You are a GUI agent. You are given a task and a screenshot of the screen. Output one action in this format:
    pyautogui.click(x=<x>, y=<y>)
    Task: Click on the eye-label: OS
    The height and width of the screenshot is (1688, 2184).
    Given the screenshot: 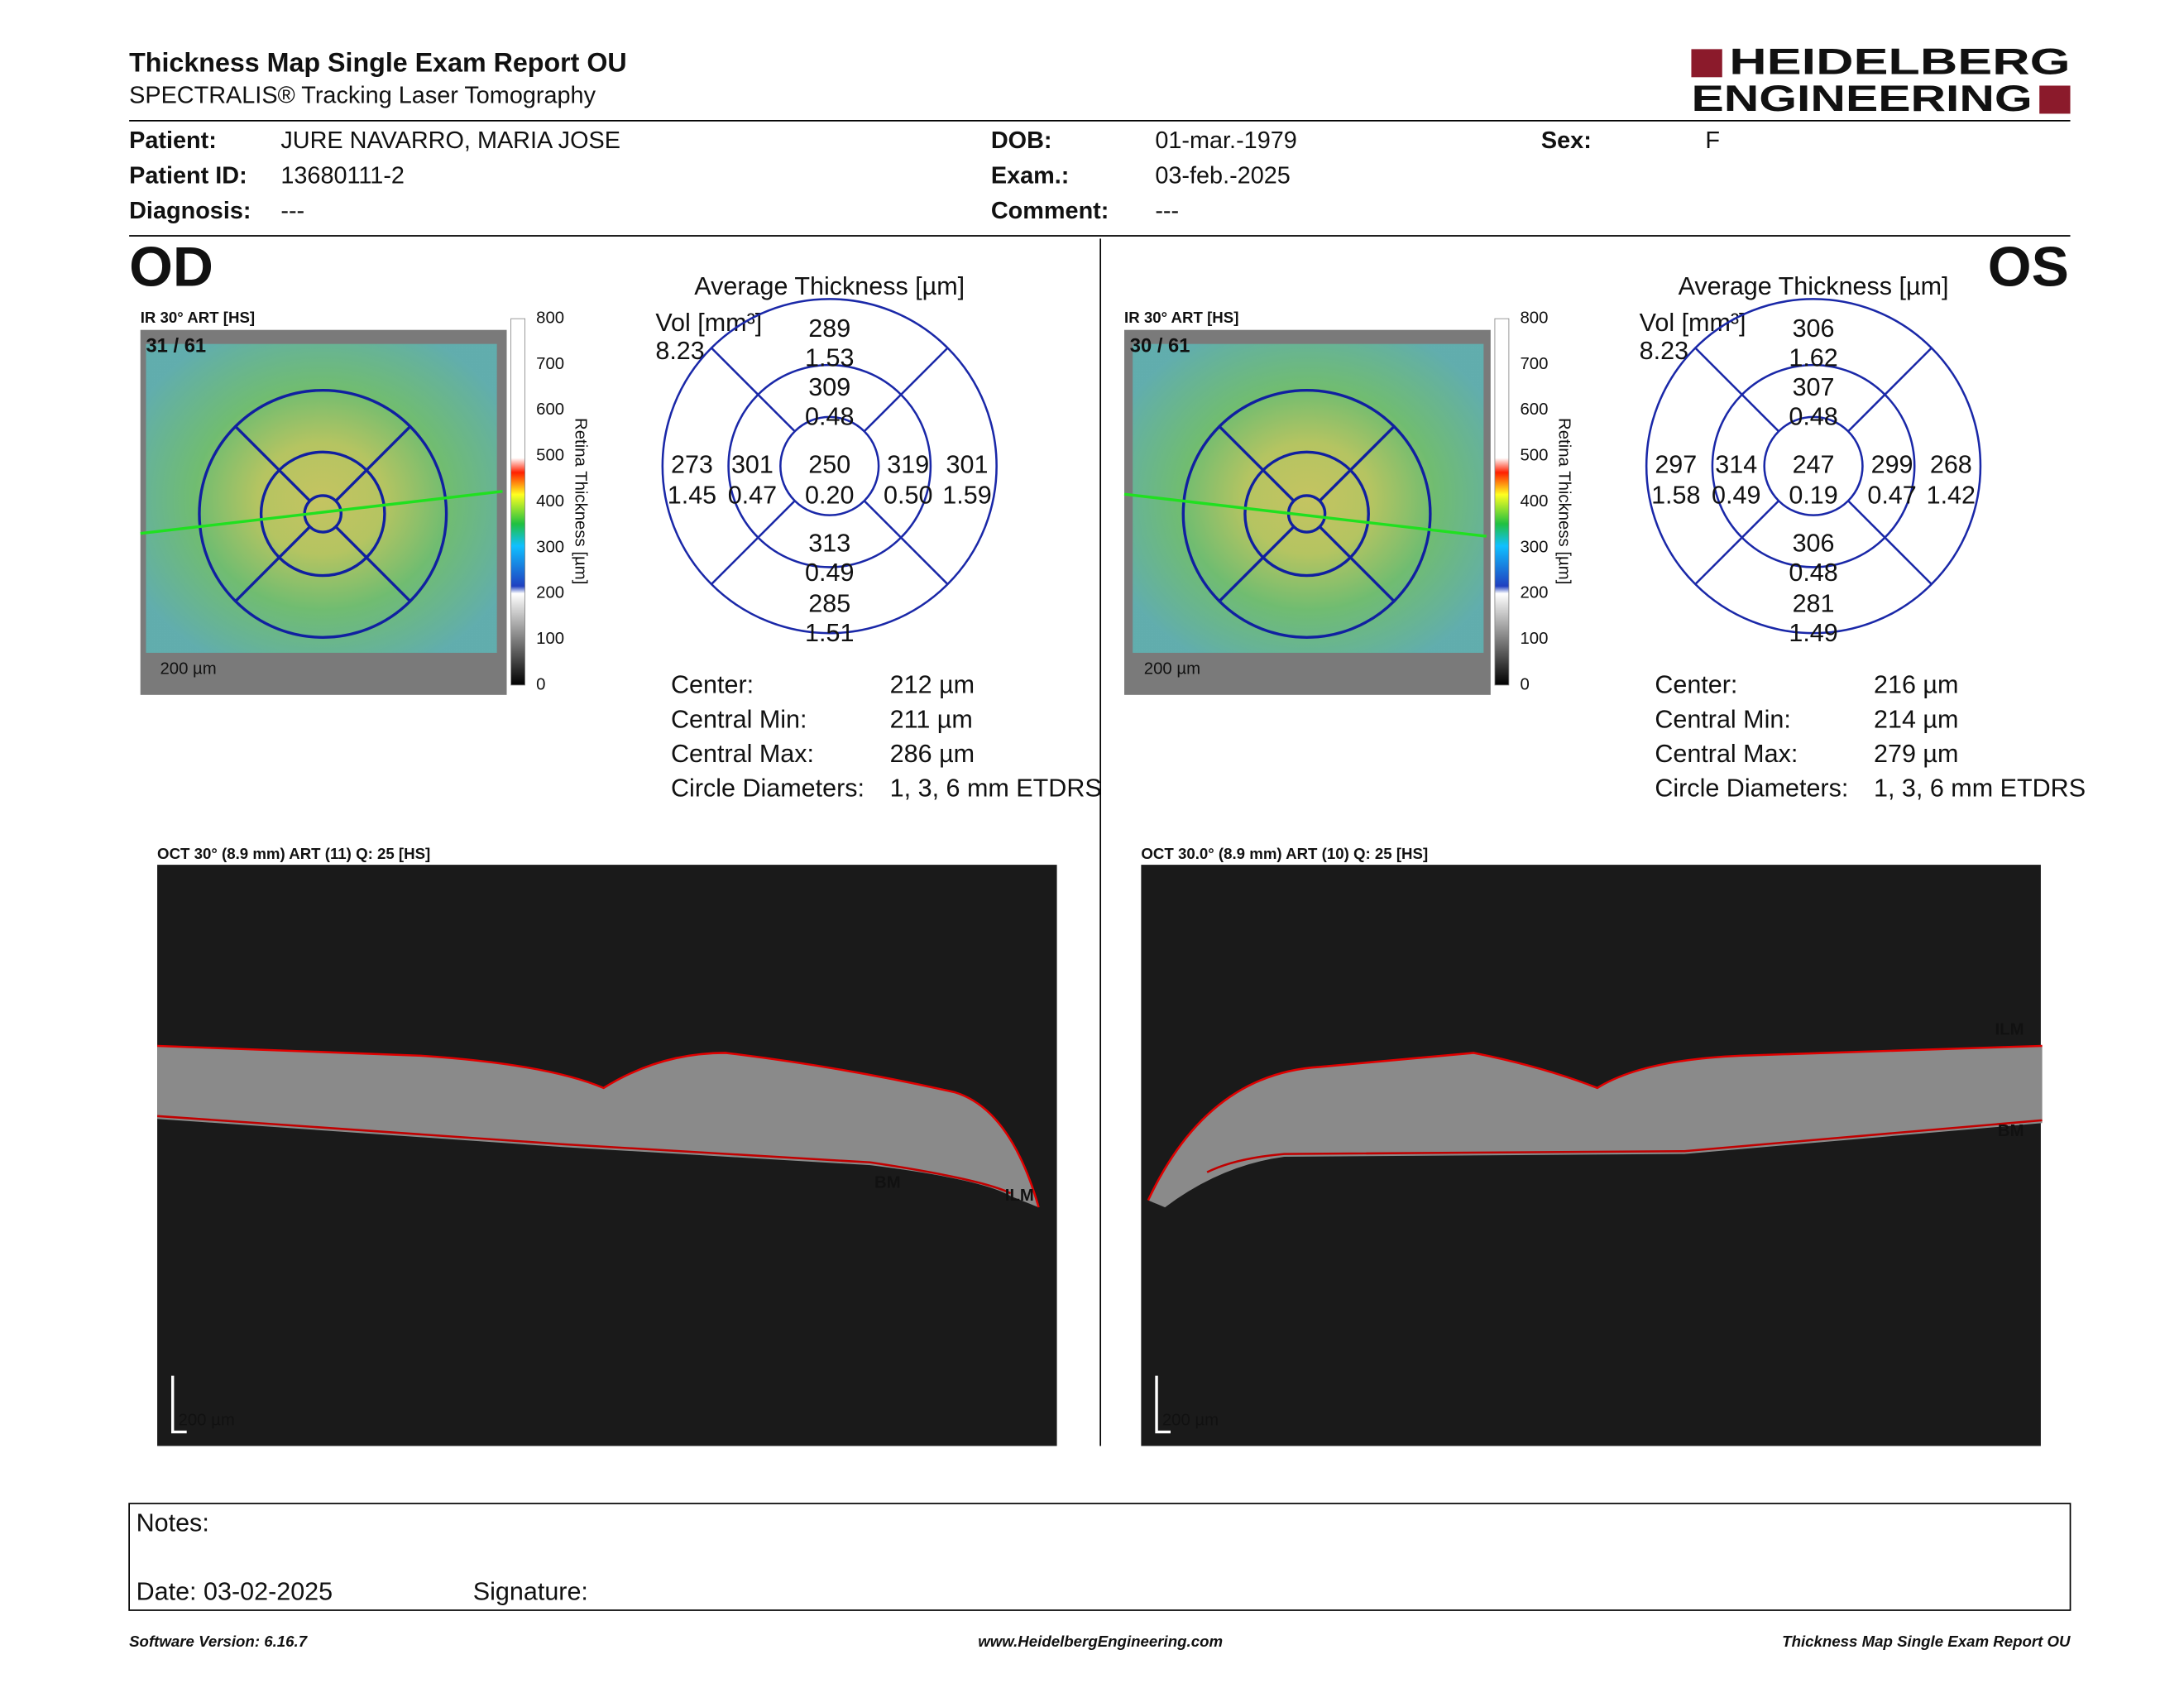 What is the action you would take?
    pyautogui.click(x=2028, y=267)
    